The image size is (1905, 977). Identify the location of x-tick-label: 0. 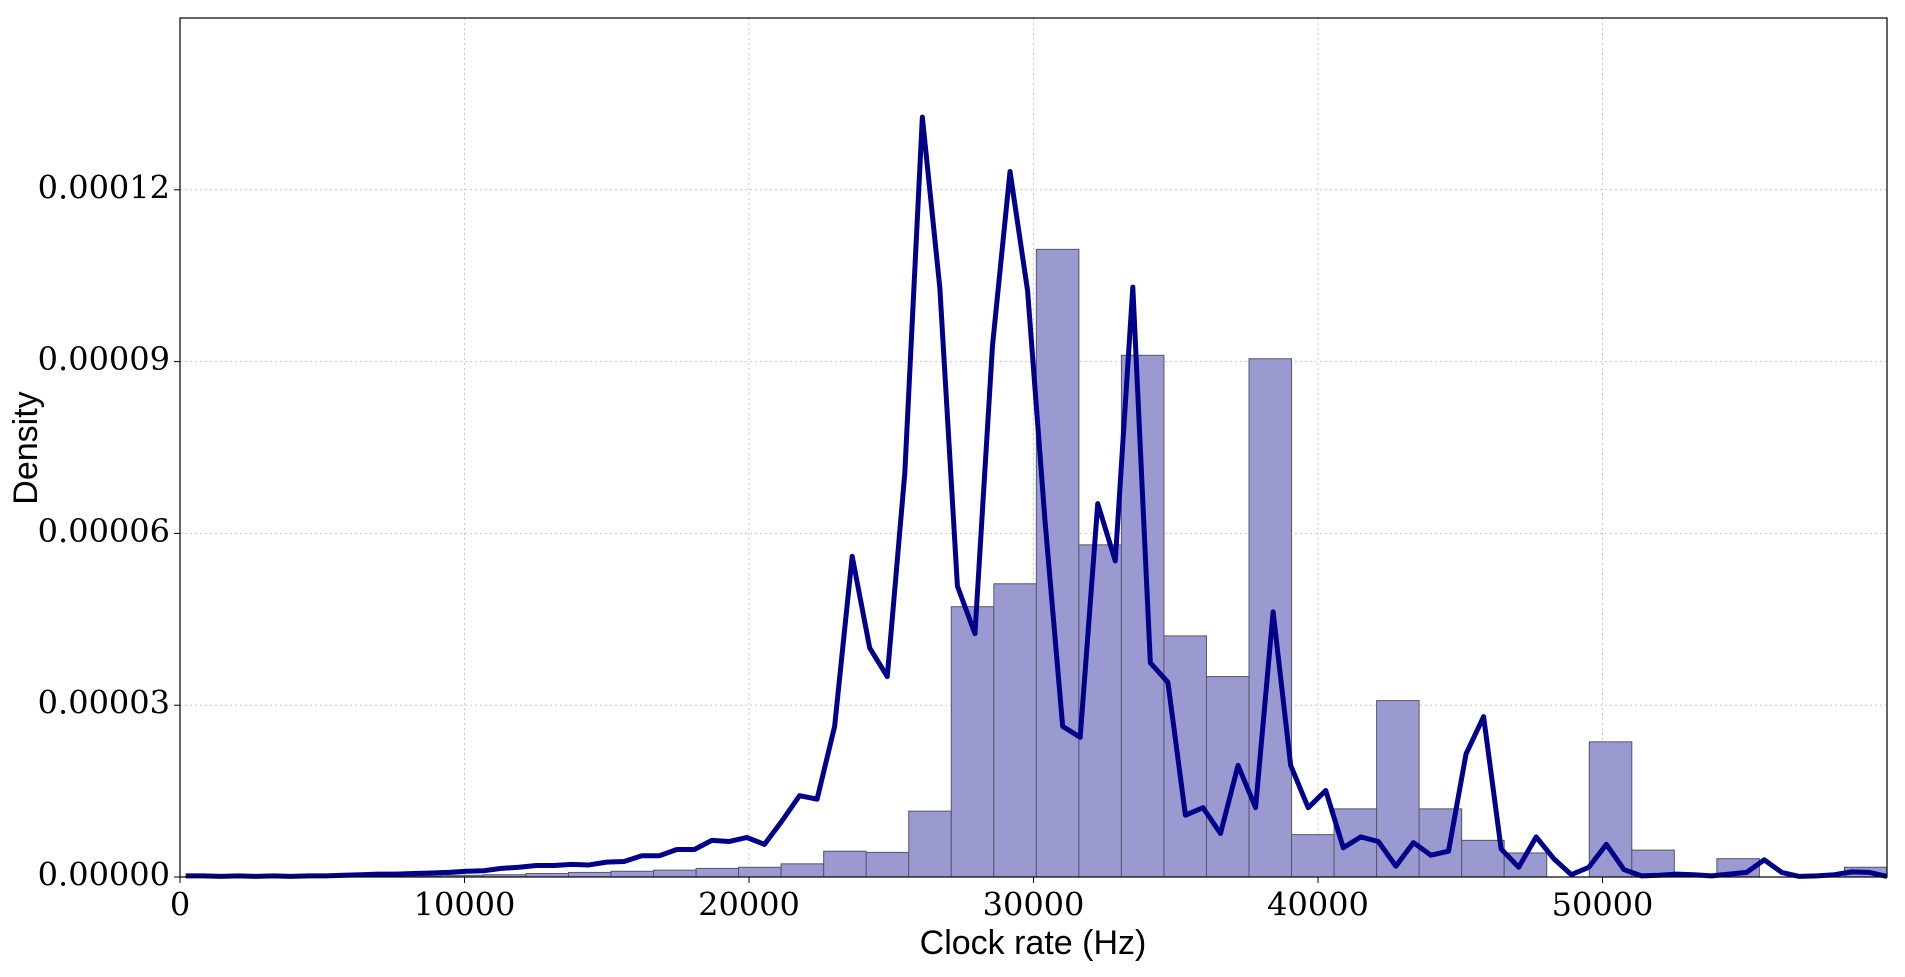
(180, 905).